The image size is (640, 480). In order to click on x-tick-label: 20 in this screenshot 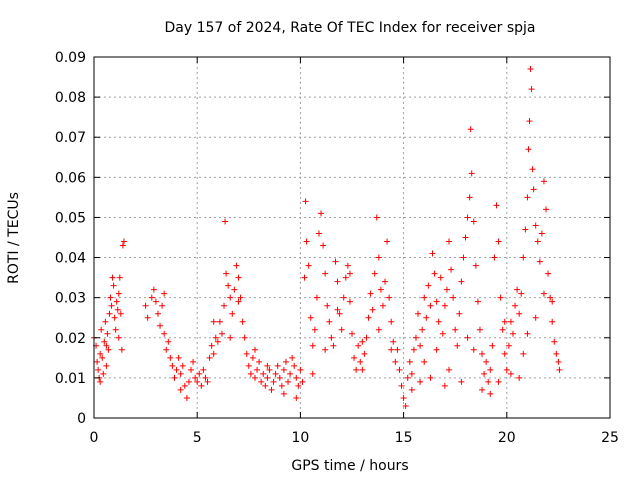, I will do `click(507, 438)`.